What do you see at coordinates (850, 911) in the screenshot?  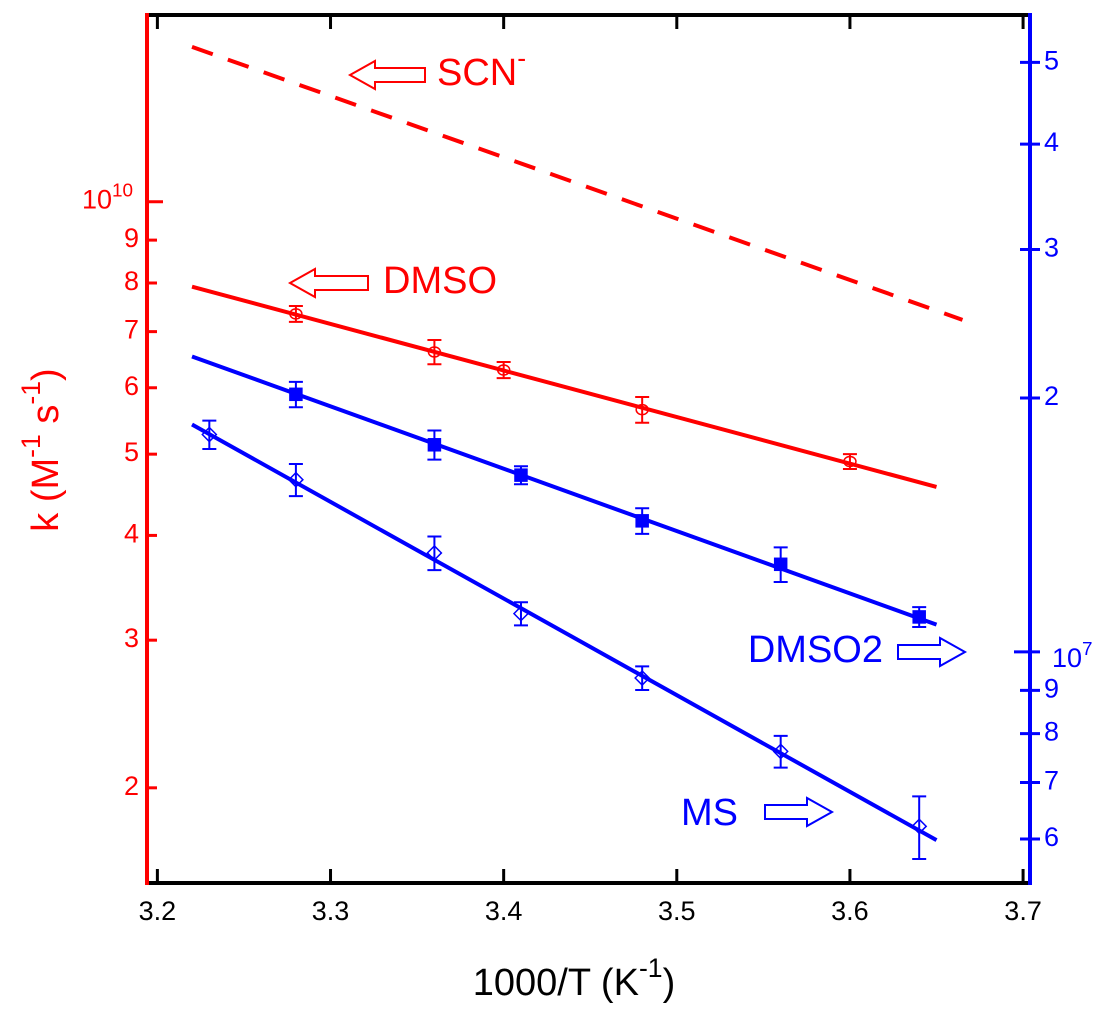 I see `x-tick-label: 3.6` at bounding box center [850, 911].